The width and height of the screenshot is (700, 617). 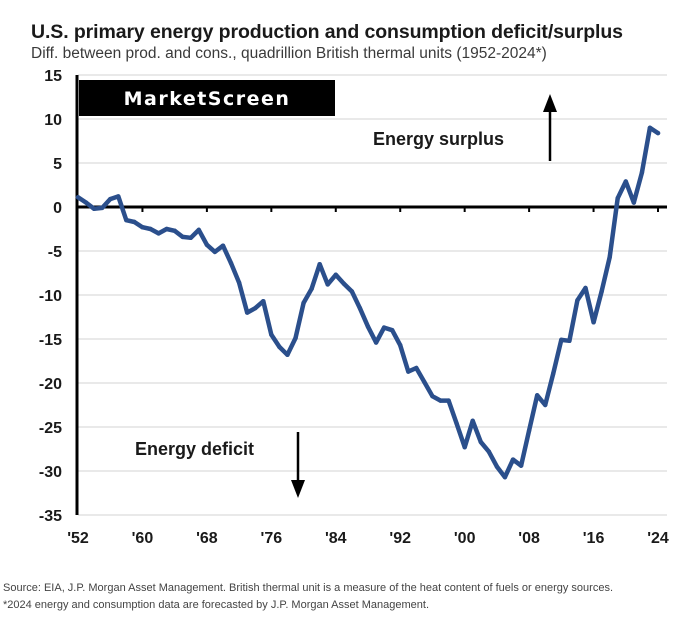 I want to click on x-axis-ticks: '52 '60 '68 '76 '84 '92 '00 '08 '16 '24, so click(x=368, y=538).